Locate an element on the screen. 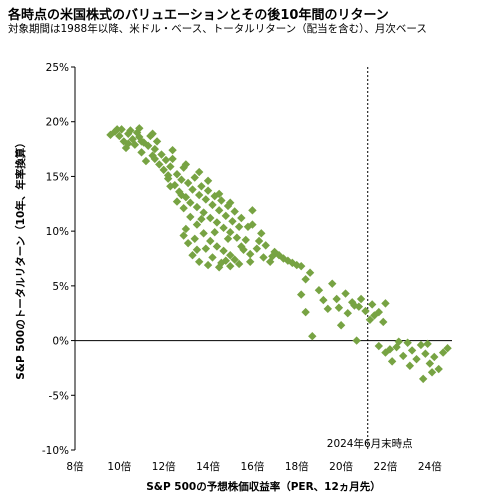 This screenshot has width=478, height=500. x-tick-label: 22倍 is located at coordinates (386, 466).